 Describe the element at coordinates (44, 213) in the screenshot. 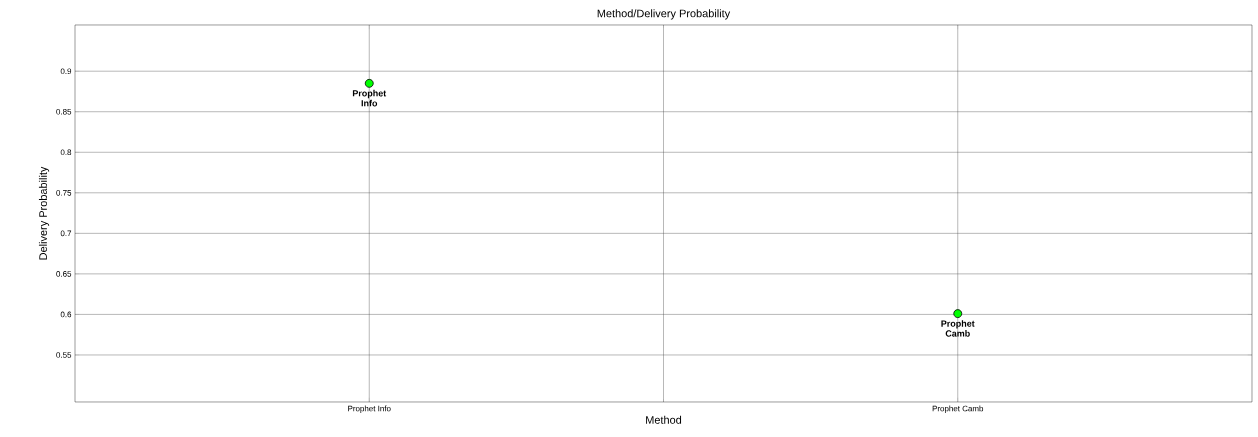

I see `y-axis-title: Delivery Probability` at that location.